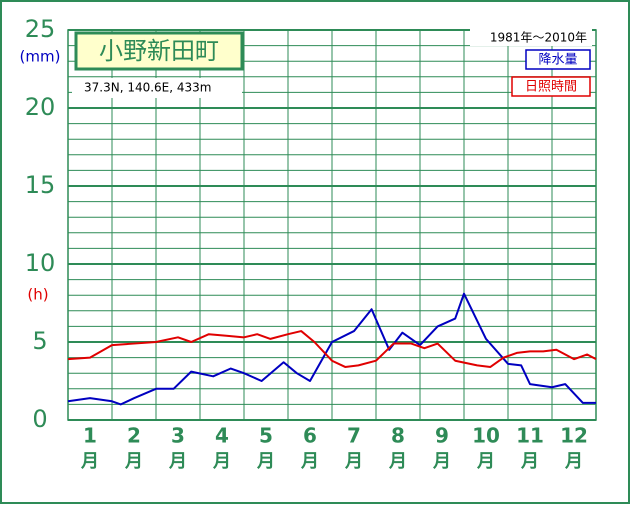 The width and height of the screenshot is (630, 508). I want to click on x-tick-label: 9, so click(442, 436).